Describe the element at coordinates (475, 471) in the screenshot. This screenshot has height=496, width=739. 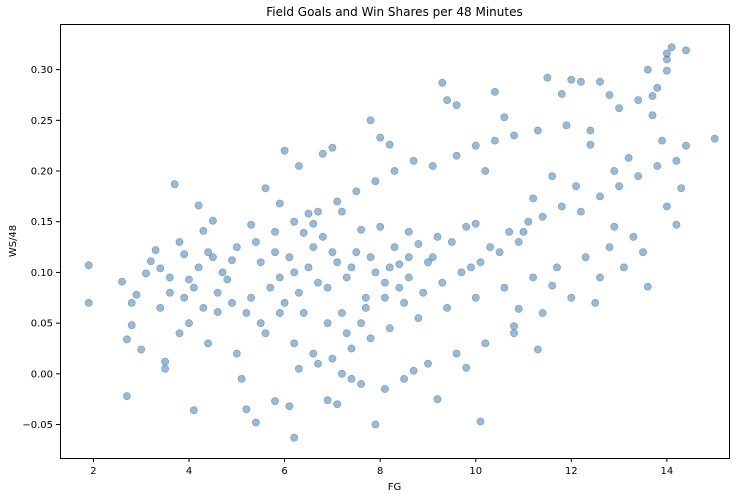
I see `x-tick-label: 10` at that location.